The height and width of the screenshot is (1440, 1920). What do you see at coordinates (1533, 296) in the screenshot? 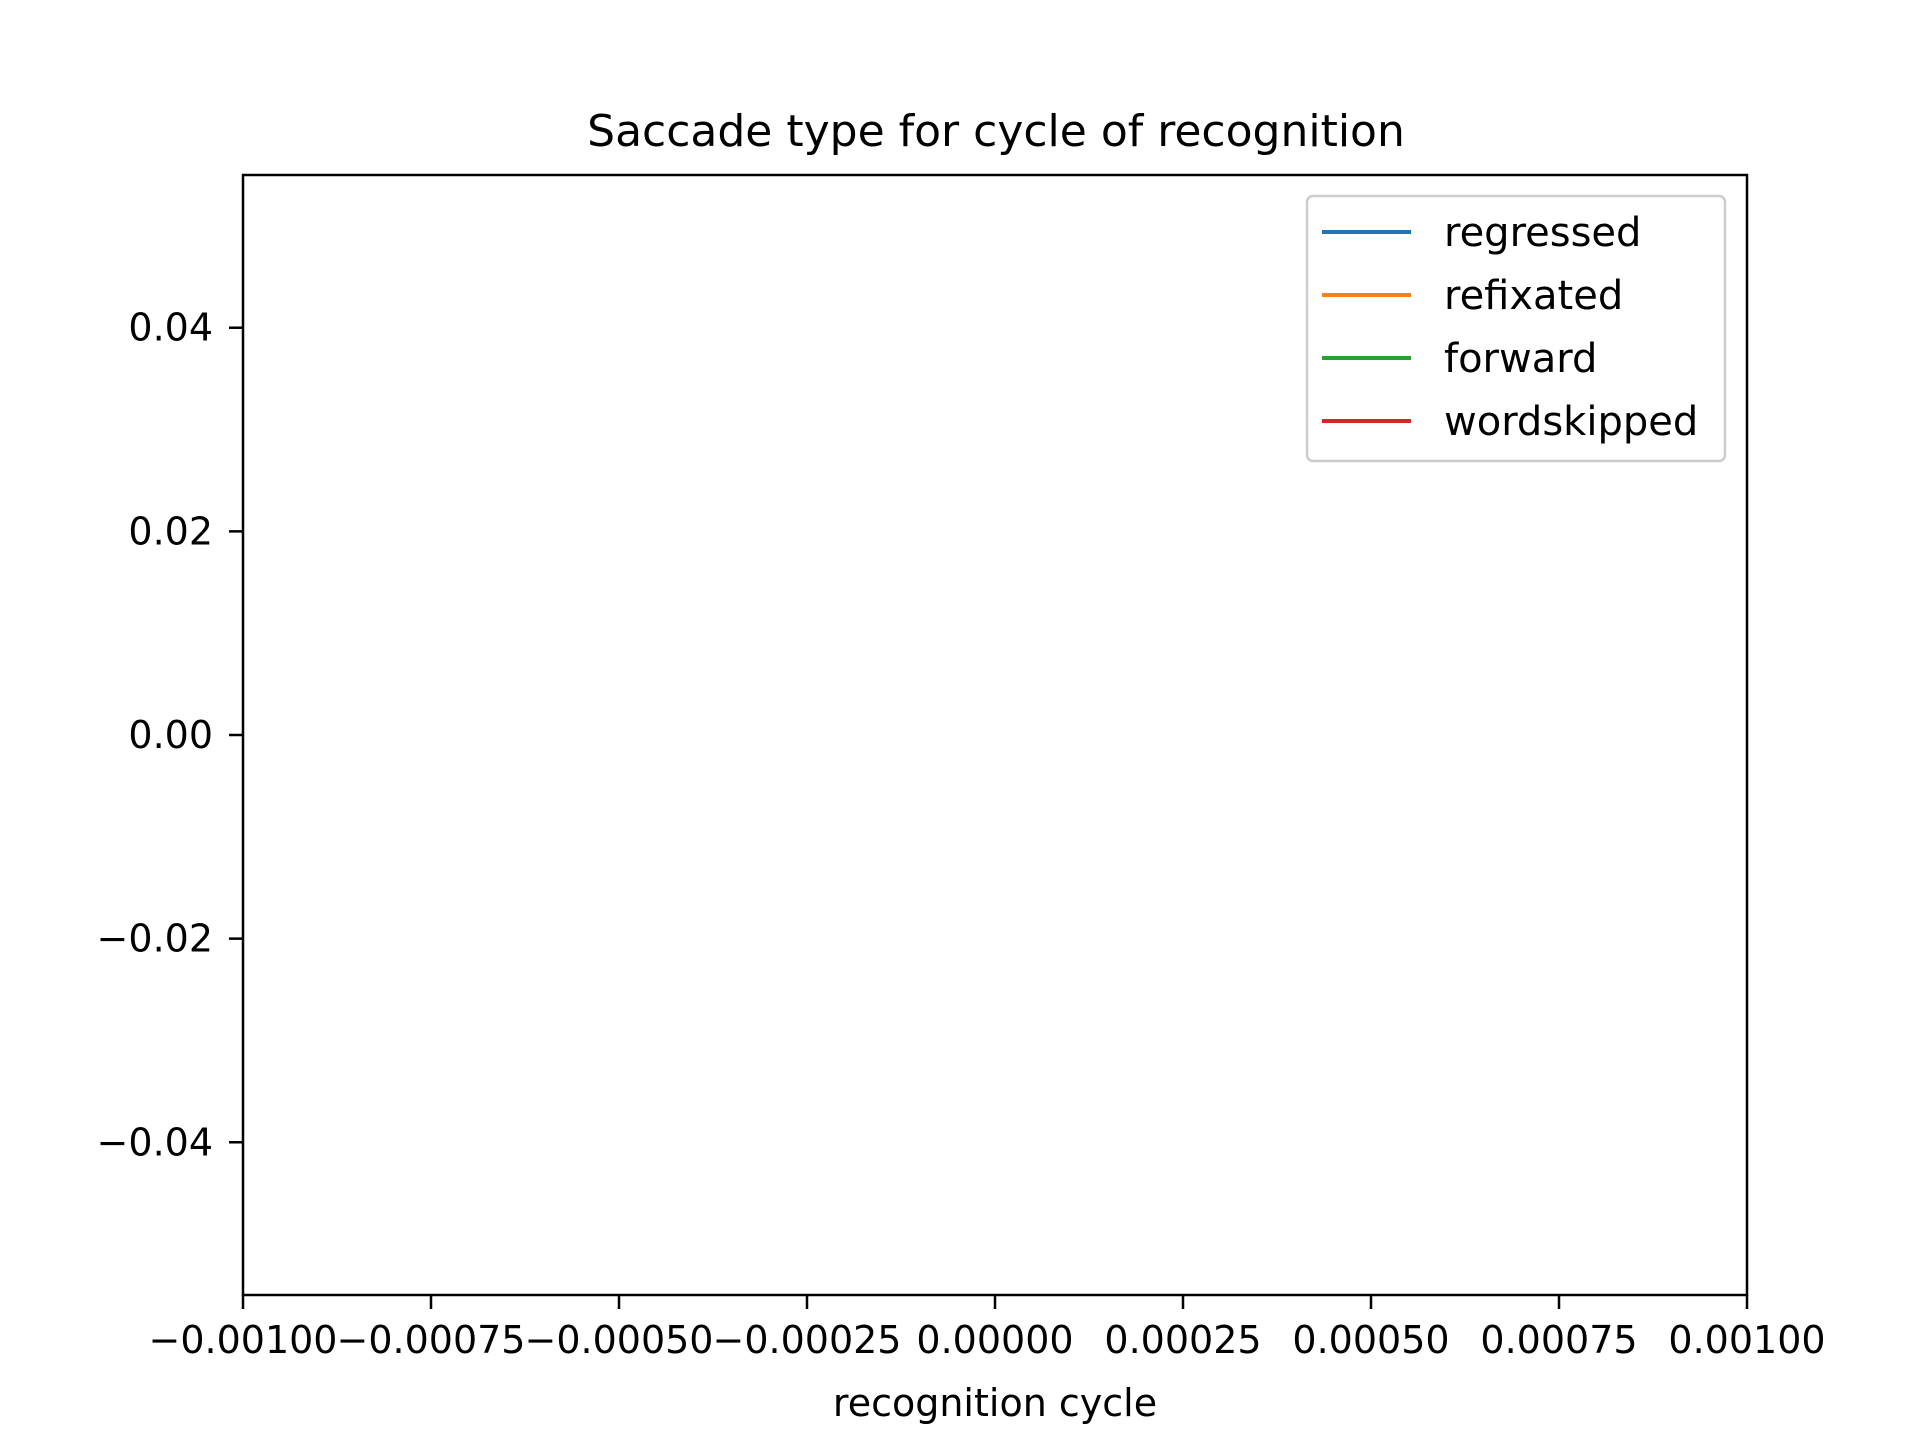
I see `legend-label-refixated: refixated` at bounding box center [1533, 296].